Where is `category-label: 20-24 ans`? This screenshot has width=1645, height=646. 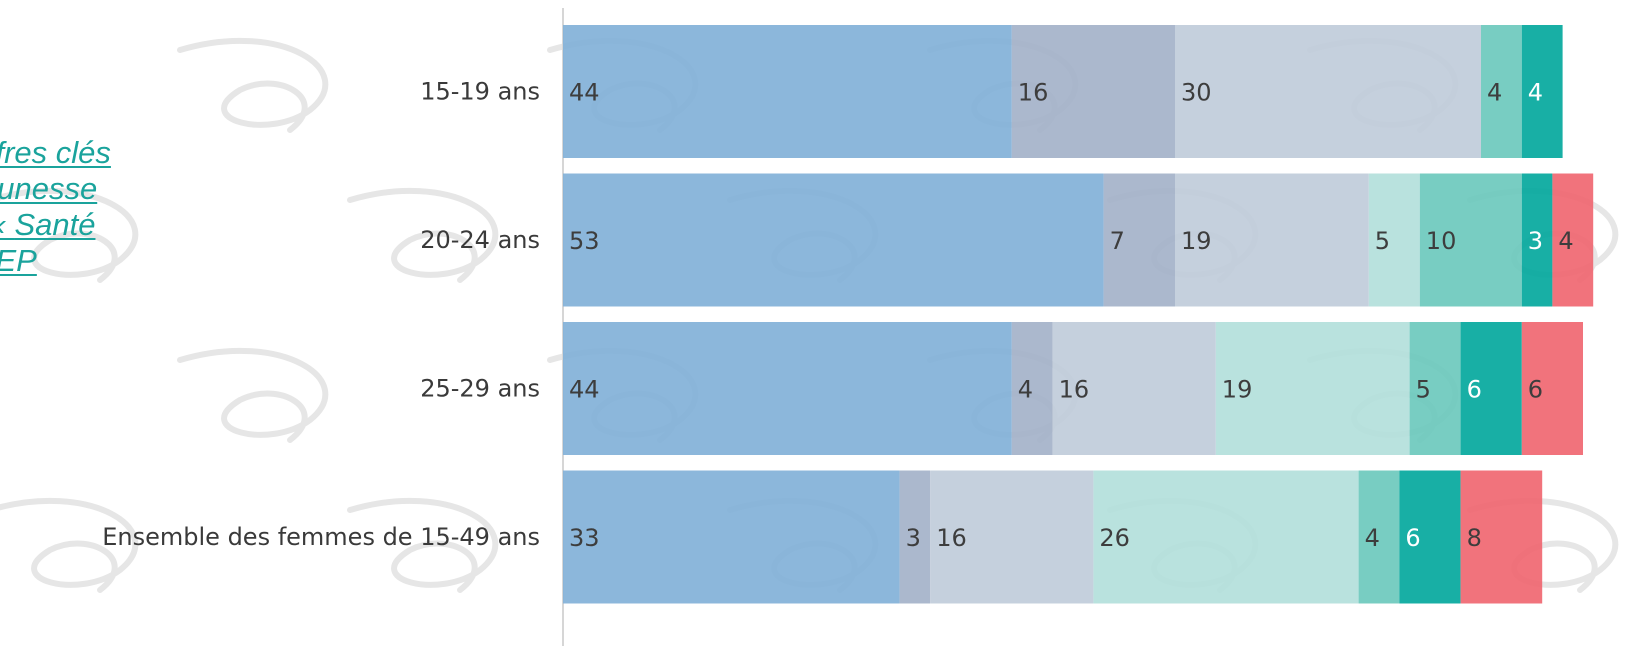
category-label: 20-24 ans is located at coordinates (480, 240).